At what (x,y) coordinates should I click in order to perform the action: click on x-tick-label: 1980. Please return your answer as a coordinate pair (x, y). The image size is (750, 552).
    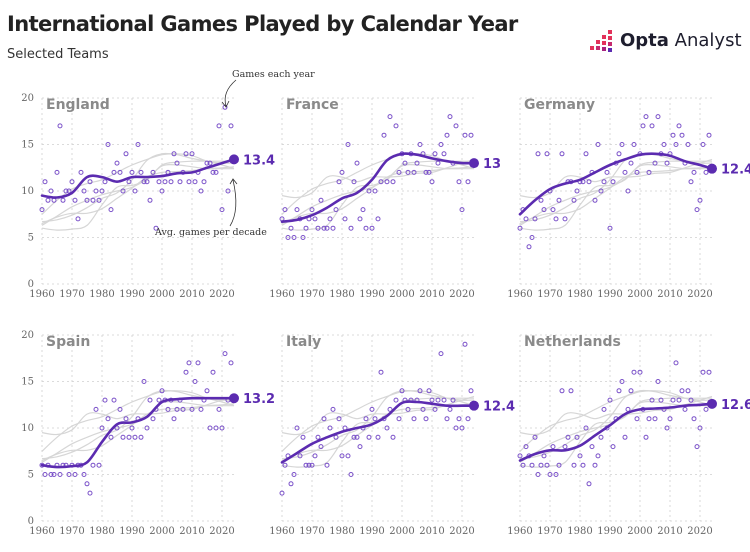
    Looking at the image, I should click on (341, 294).